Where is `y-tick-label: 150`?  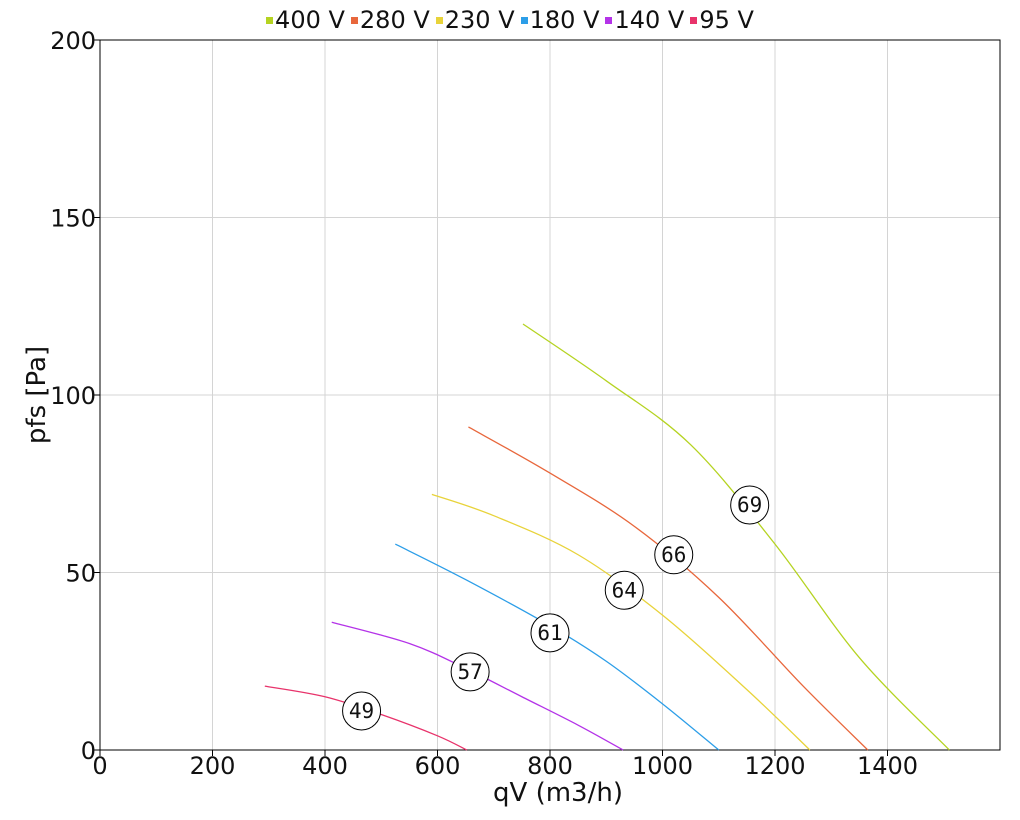
y-tick-label: 150 is located at coordinates (73, 219).